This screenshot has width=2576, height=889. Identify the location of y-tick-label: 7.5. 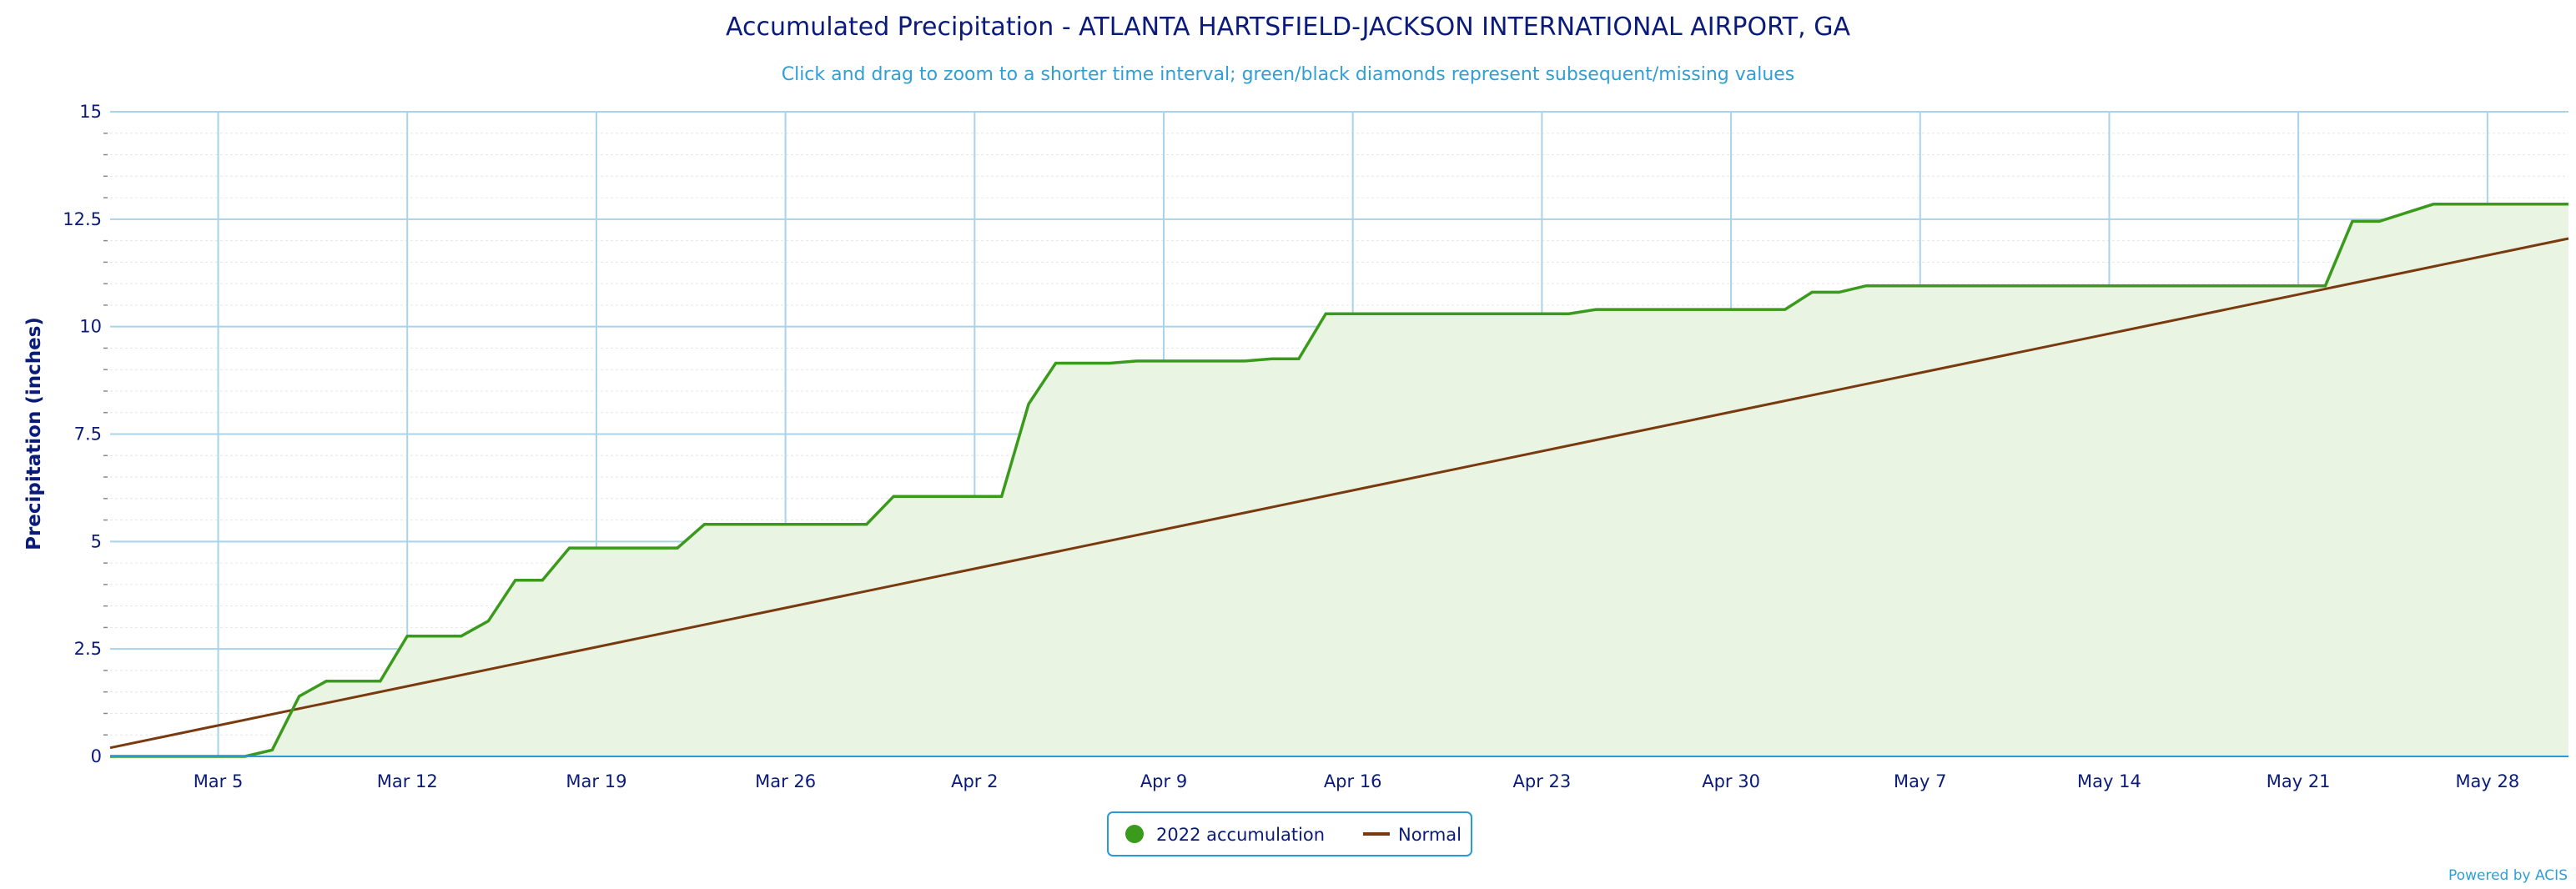
(88, 434).